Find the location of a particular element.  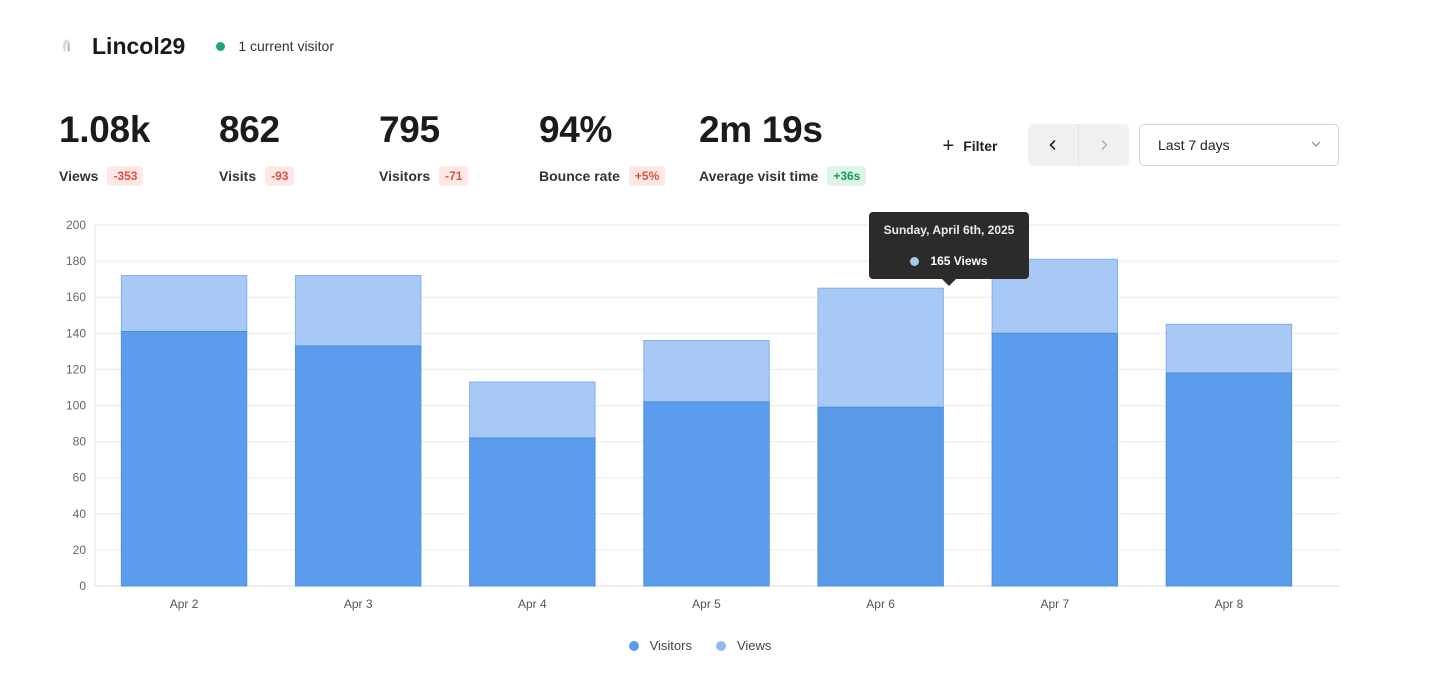

legend-item-views: Views is located at coordinates (743, 645).